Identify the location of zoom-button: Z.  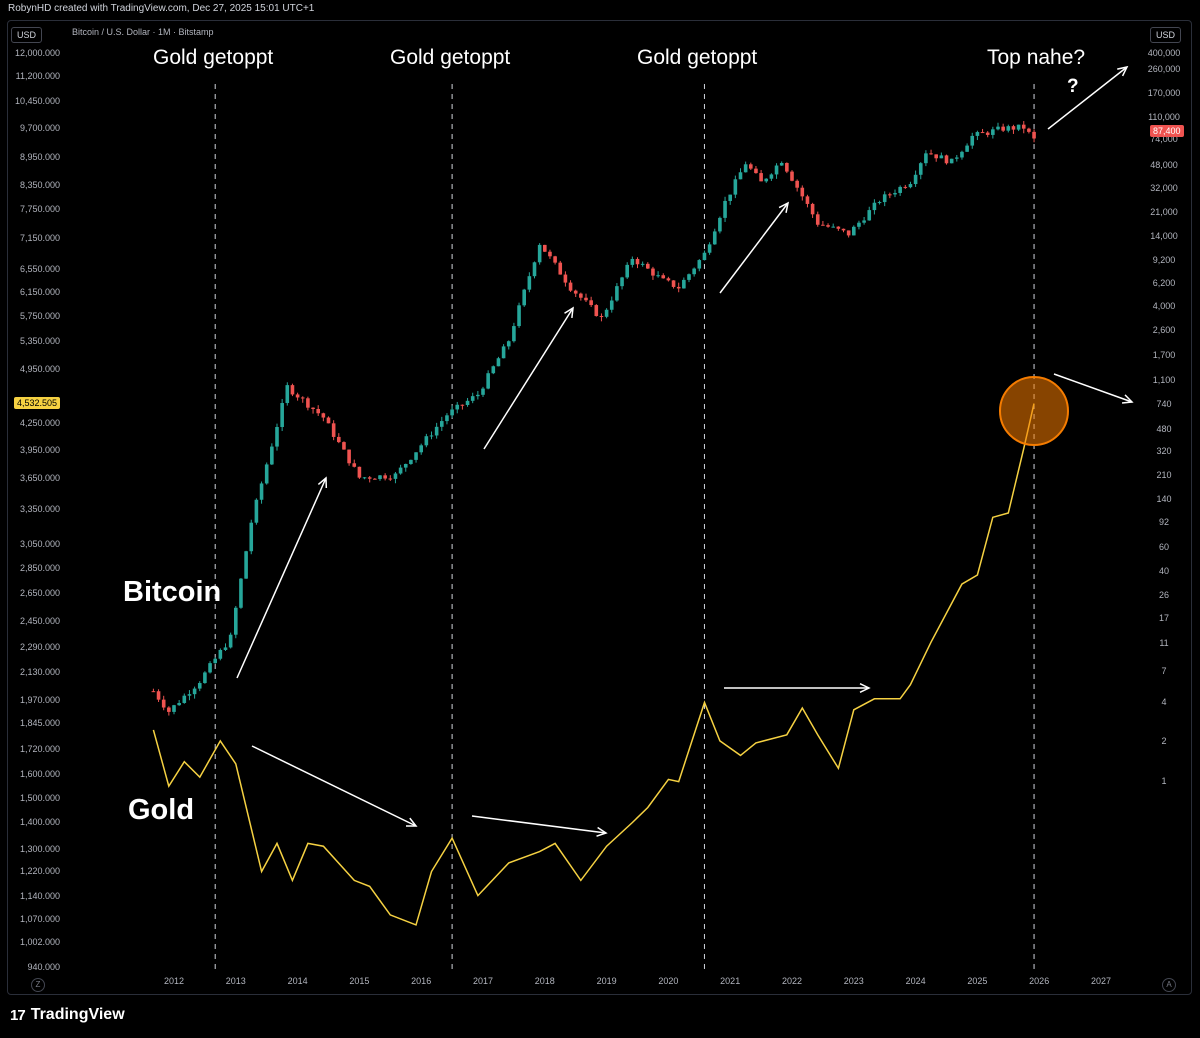
(38, 985).